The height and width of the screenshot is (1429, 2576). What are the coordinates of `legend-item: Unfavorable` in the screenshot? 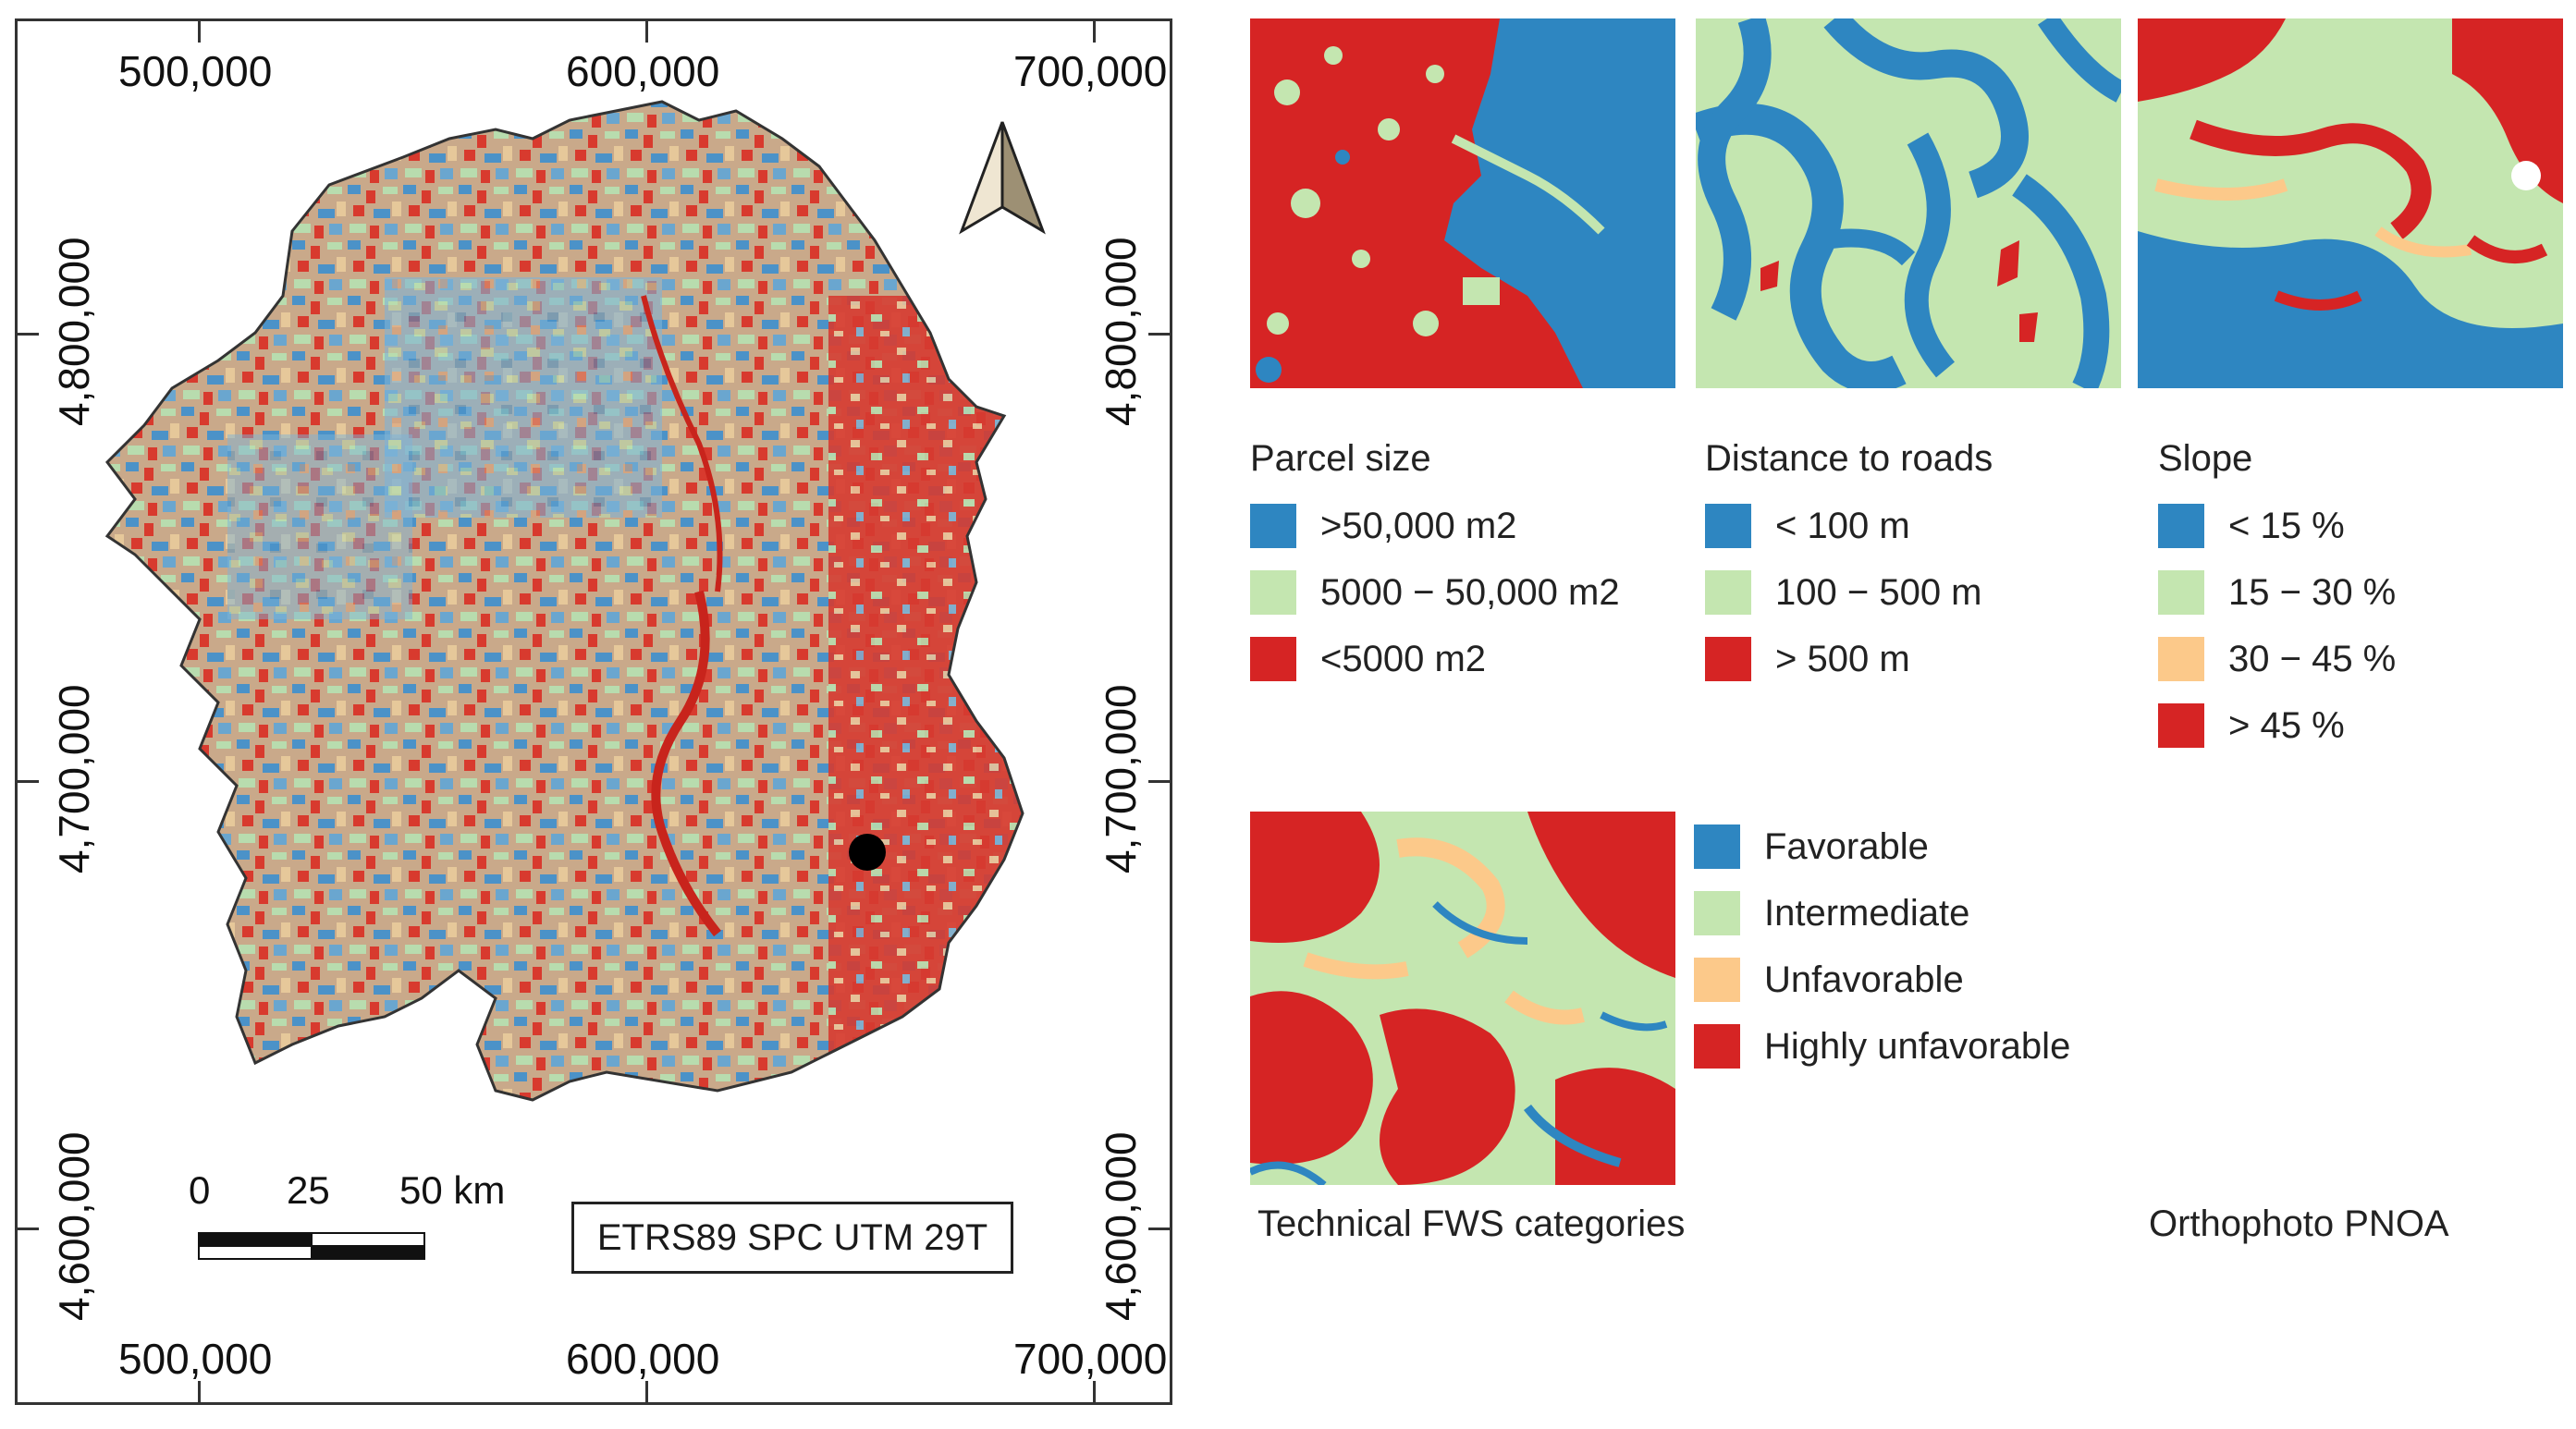 It's located at (1882, 980).